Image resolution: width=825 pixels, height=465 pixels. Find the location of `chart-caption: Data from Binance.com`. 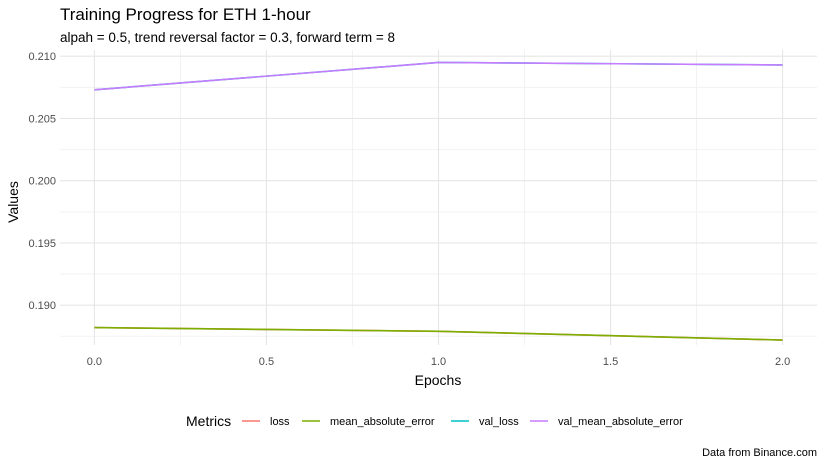

chart-caption: Data from Binance.com is located at coordinates (759, 453).